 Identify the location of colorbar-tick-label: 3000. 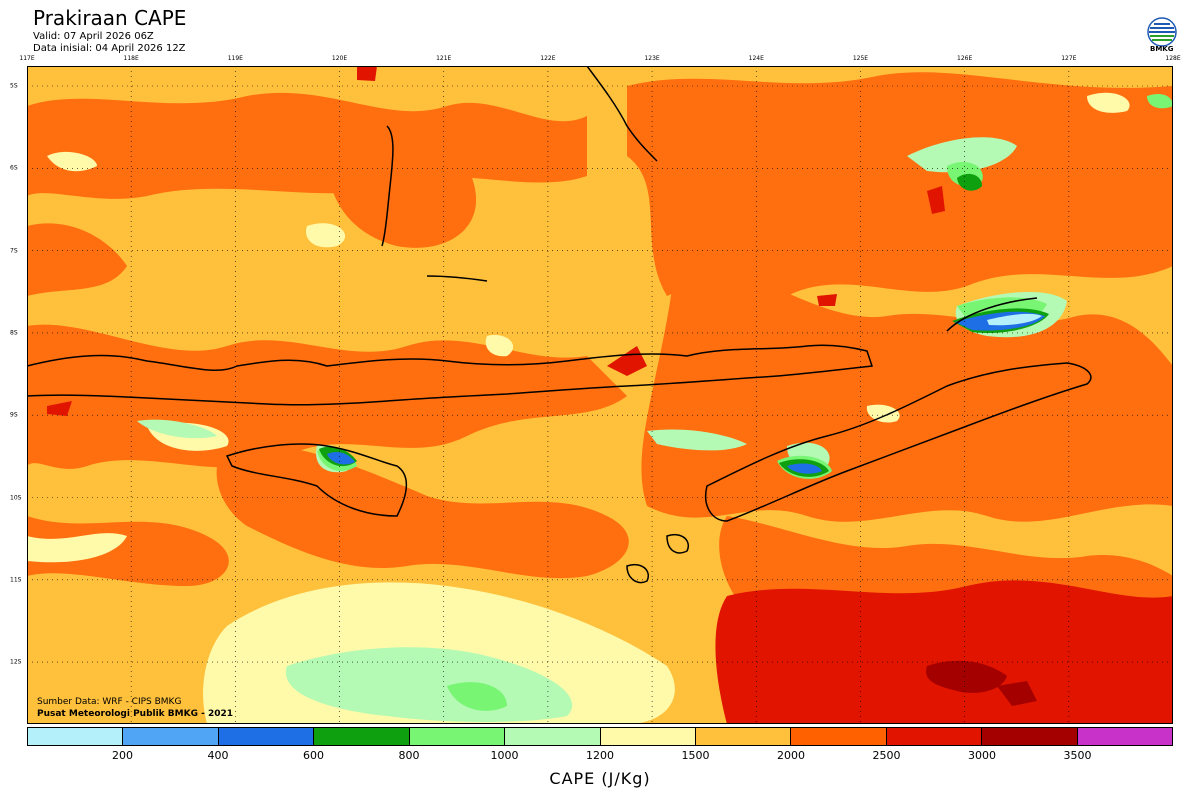
(982, 755).